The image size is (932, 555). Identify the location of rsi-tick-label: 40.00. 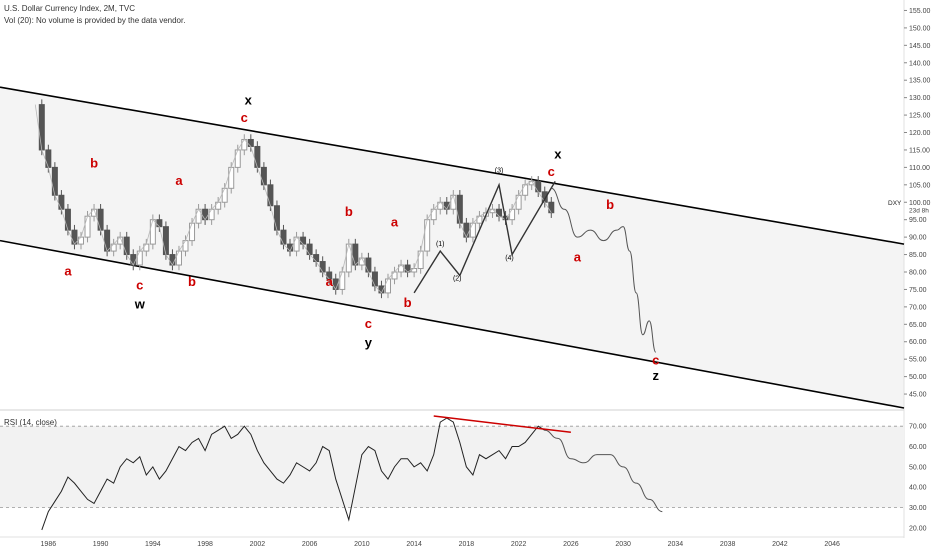
(918, 488).